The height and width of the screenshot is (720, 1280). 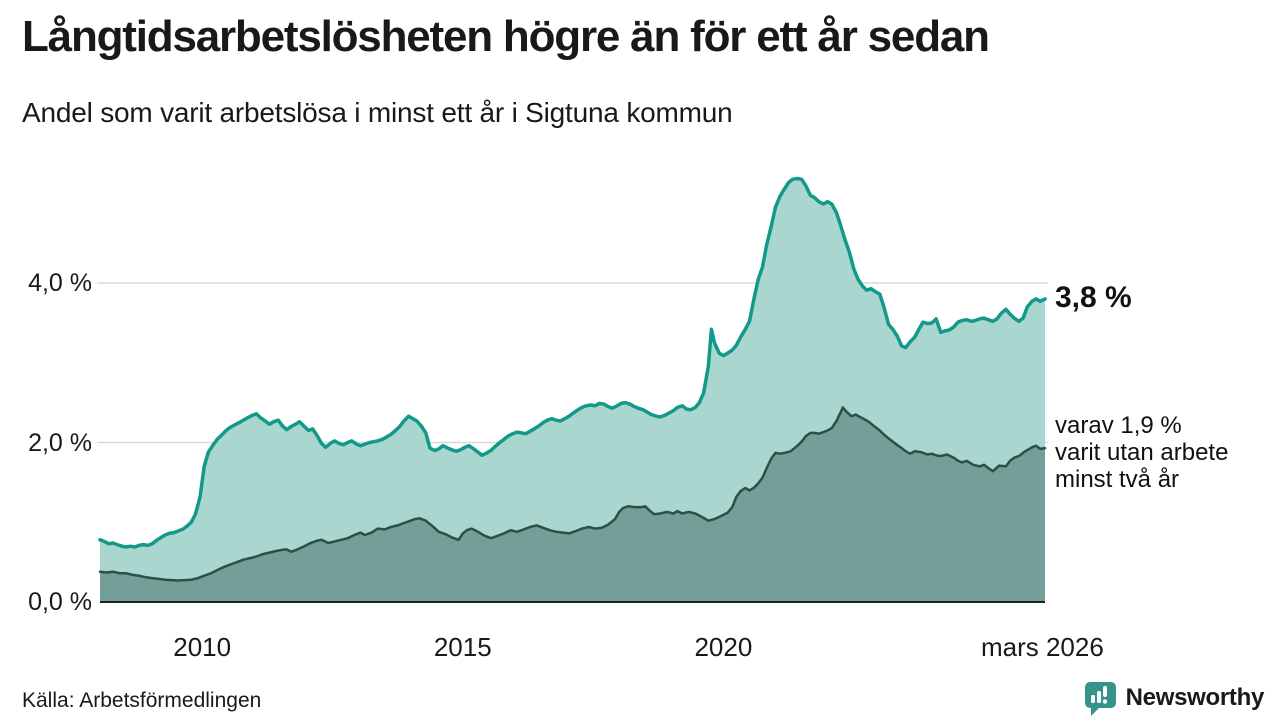 I want to click on x-tick-label: mars 2026, so click(x=1042, y=647).